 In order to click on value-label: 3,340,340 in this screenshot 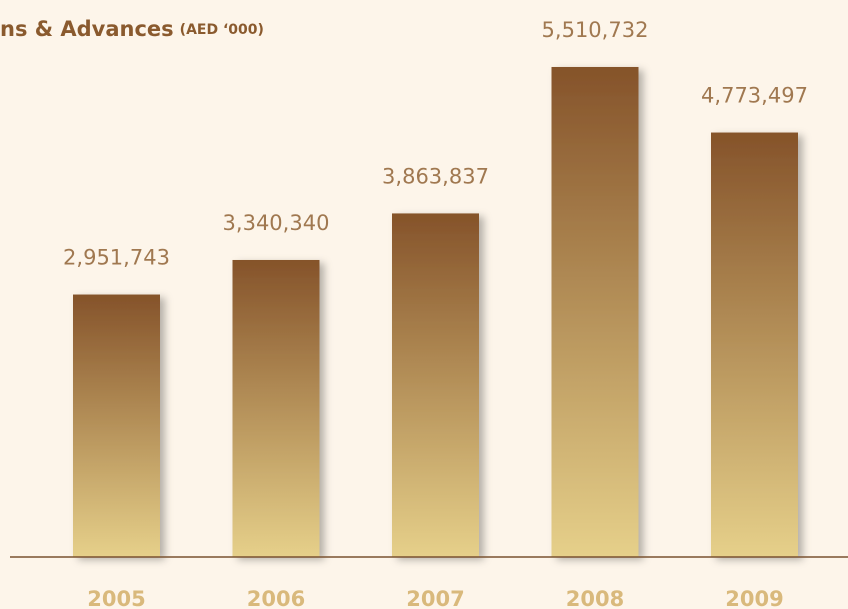, I will do `click(276, 223)`.